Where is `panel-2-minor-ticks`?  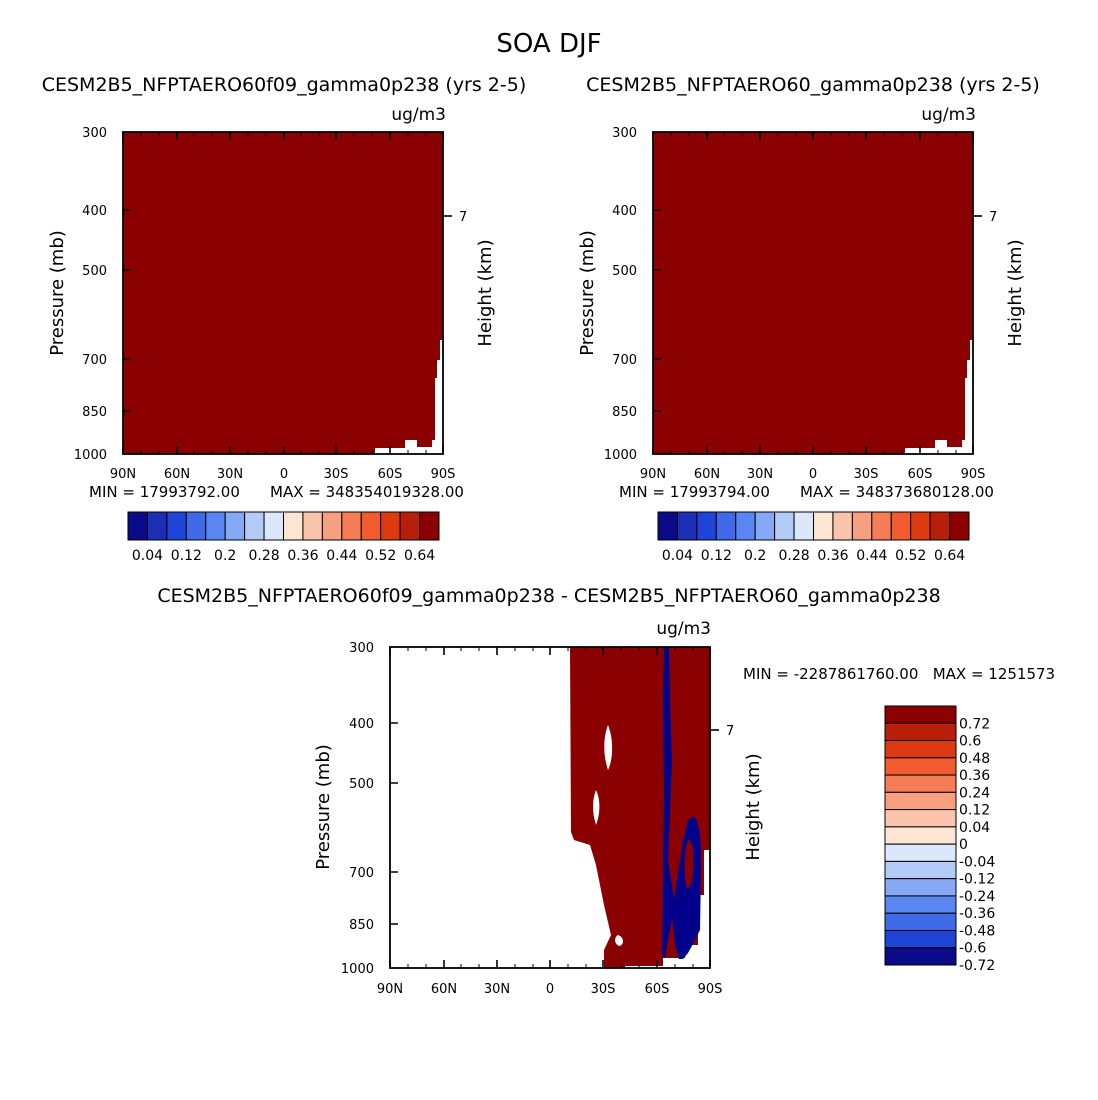
panel-2-minor-ticks is located at coordinates (813, 293).